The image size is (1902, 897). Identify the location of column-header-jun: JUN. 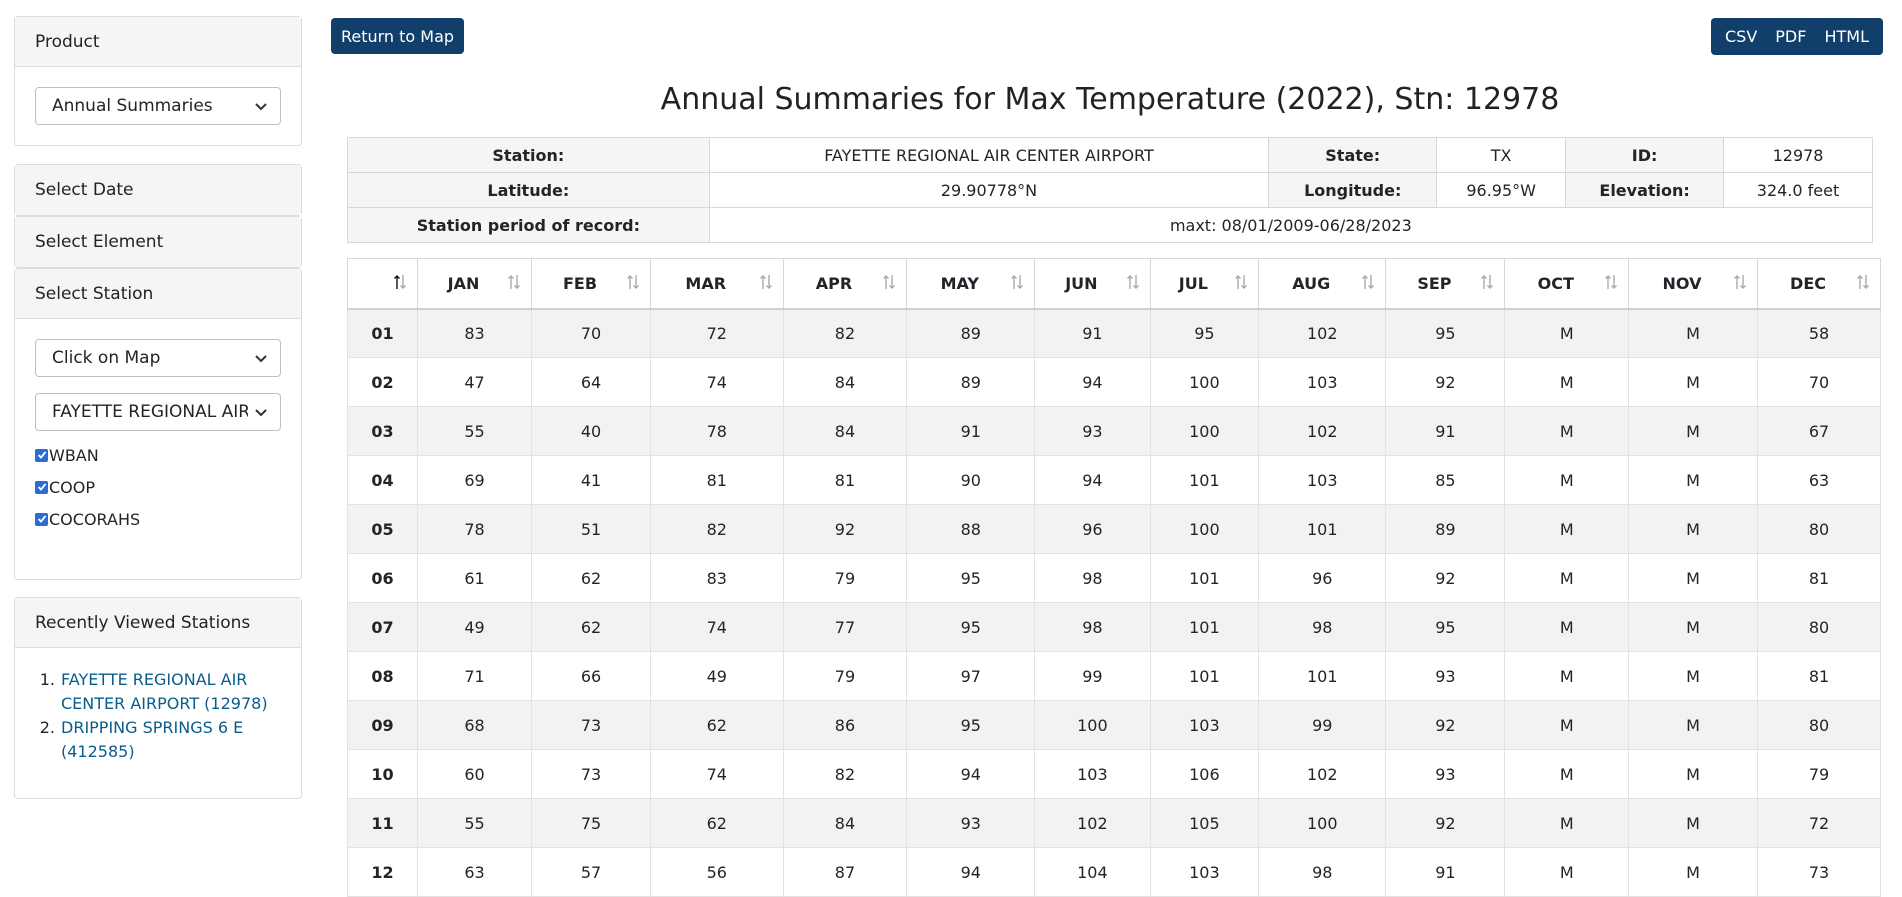
(1092, 284).